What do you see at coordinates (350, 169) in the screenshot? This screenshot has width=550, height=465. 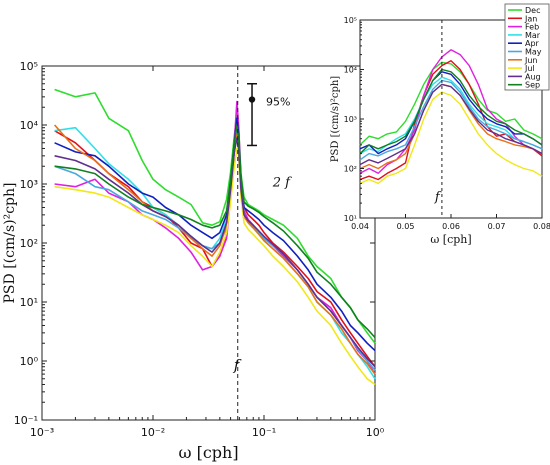 I see `inset-y-tick-label: 10²` at bounding box center [350, 169].